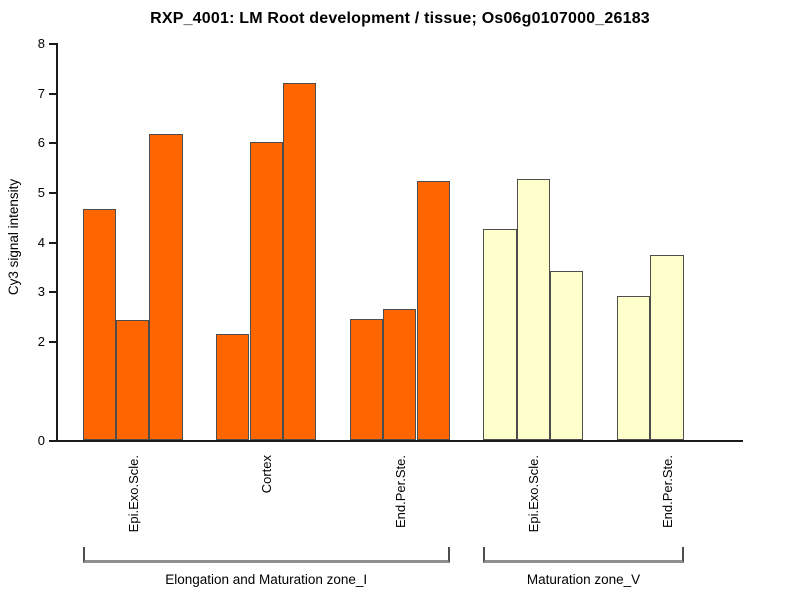 The image size is (800, 600). Describe the element at coordinates (41, 292) in the screenshot. I see `y-tick-label: 3` at that location.